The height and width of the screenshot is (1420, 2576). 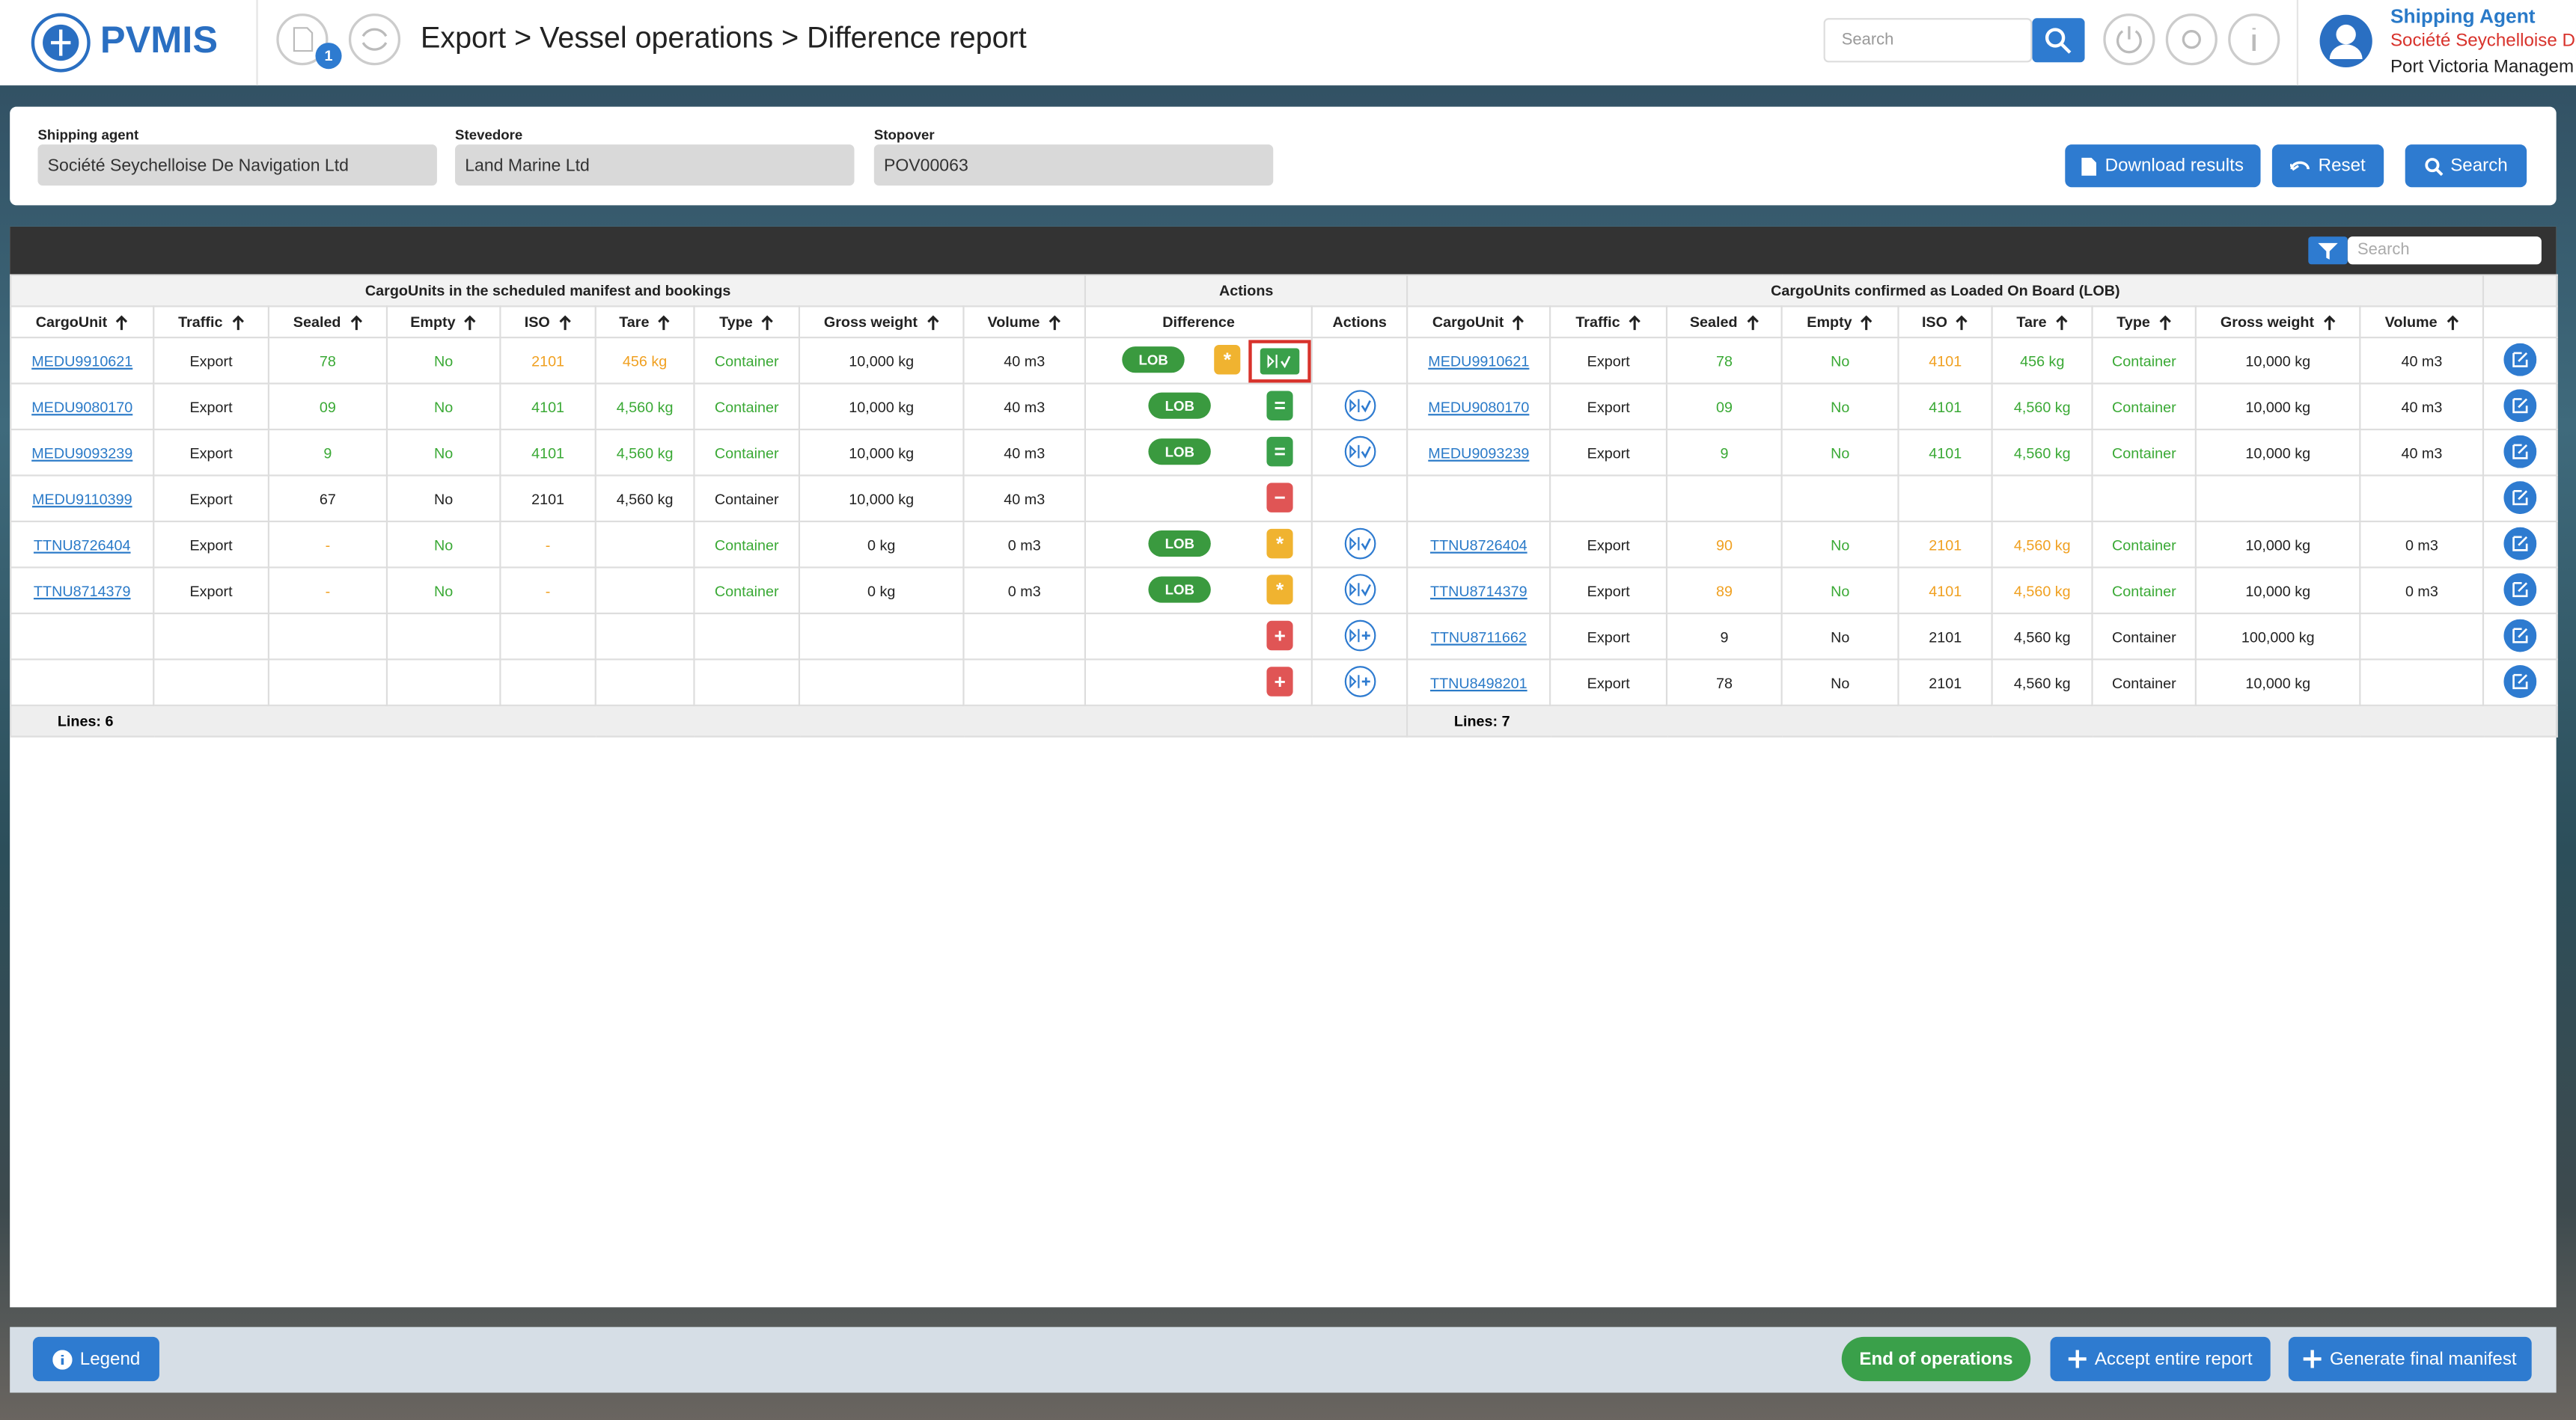 What do you see at coordinates (2328, 250) in the screenshot?
I see `filter-button` at bounding box center [2328, 250].